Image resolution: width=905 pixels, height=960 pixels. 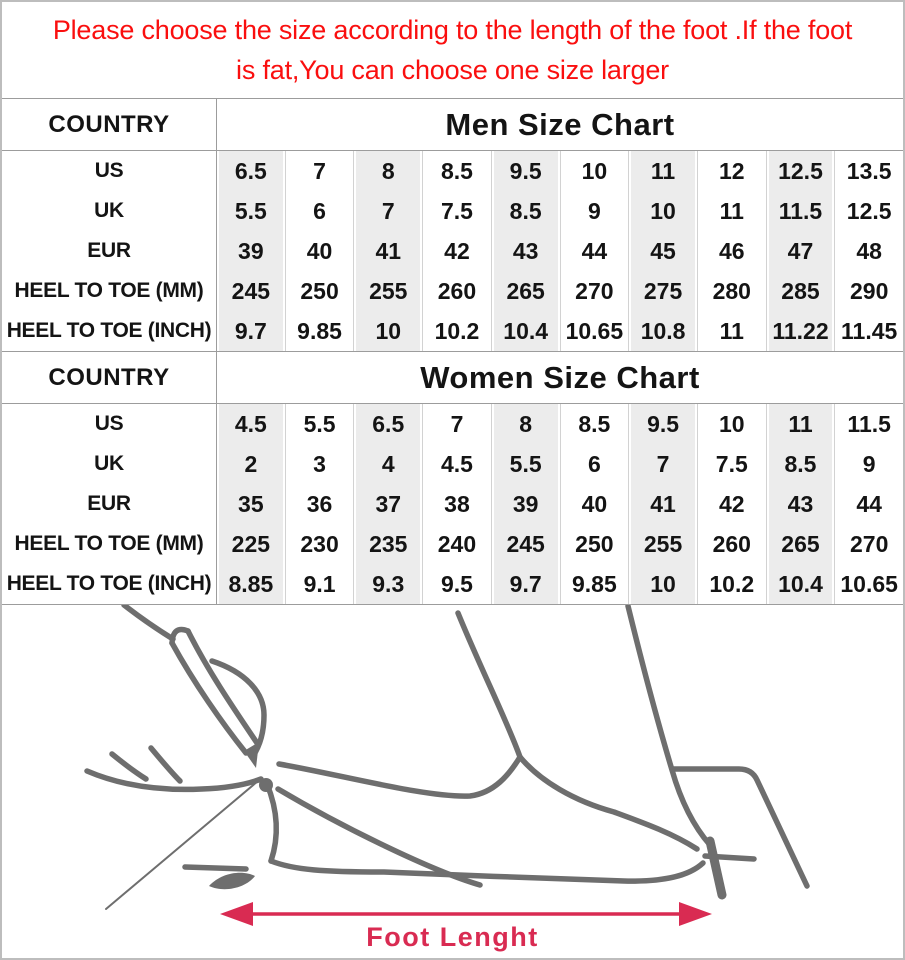 I want to click on hand-with-pencil-sketch, so click(x=178, y=757).